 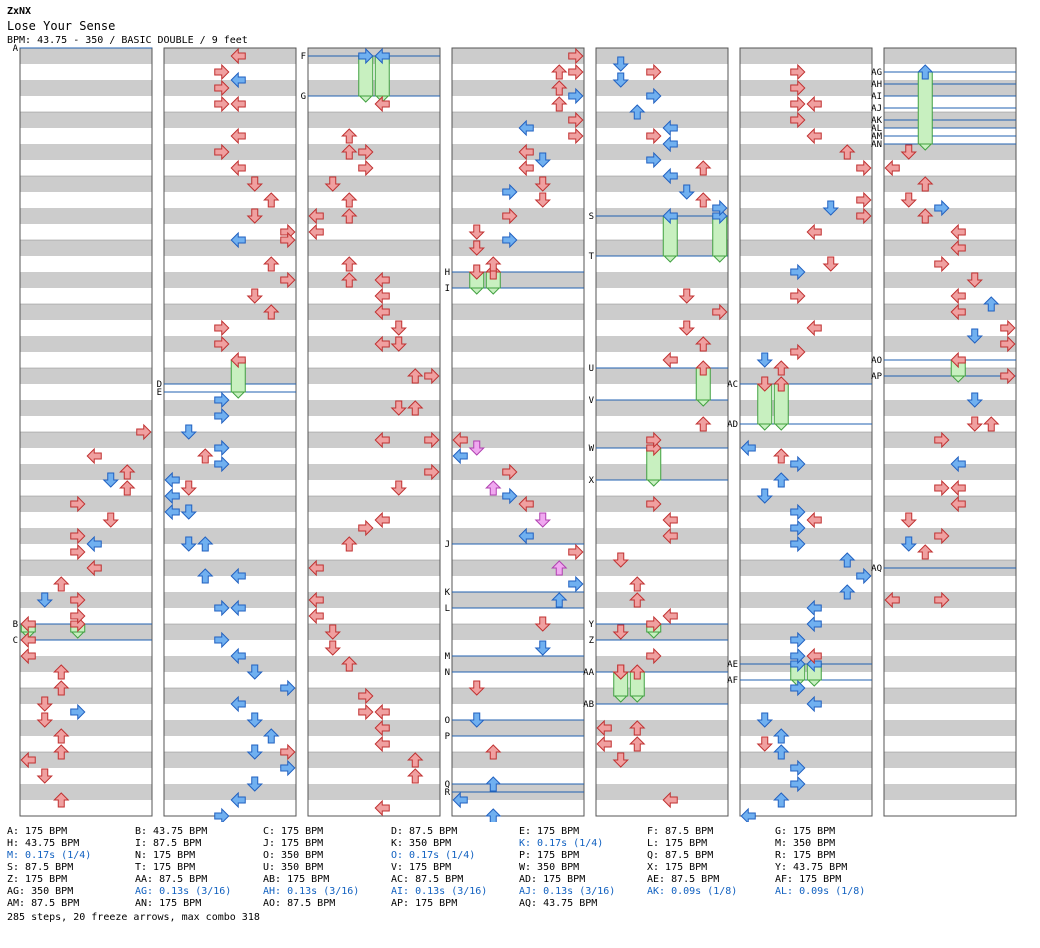 I want to click on legend-entry: T: 175 BPM, so click(x=165, y=867).